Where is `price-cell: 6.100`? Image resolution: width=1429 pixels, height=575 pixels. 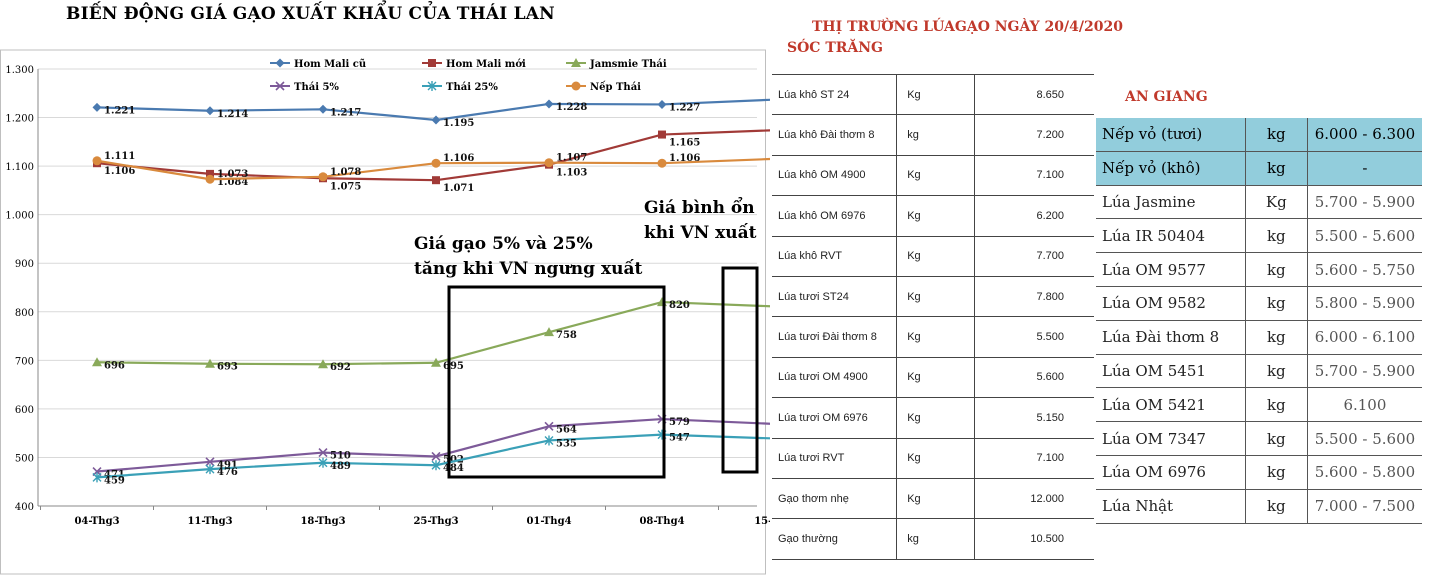
price-cell: 6.100 is located at coordinates (1364, 405).